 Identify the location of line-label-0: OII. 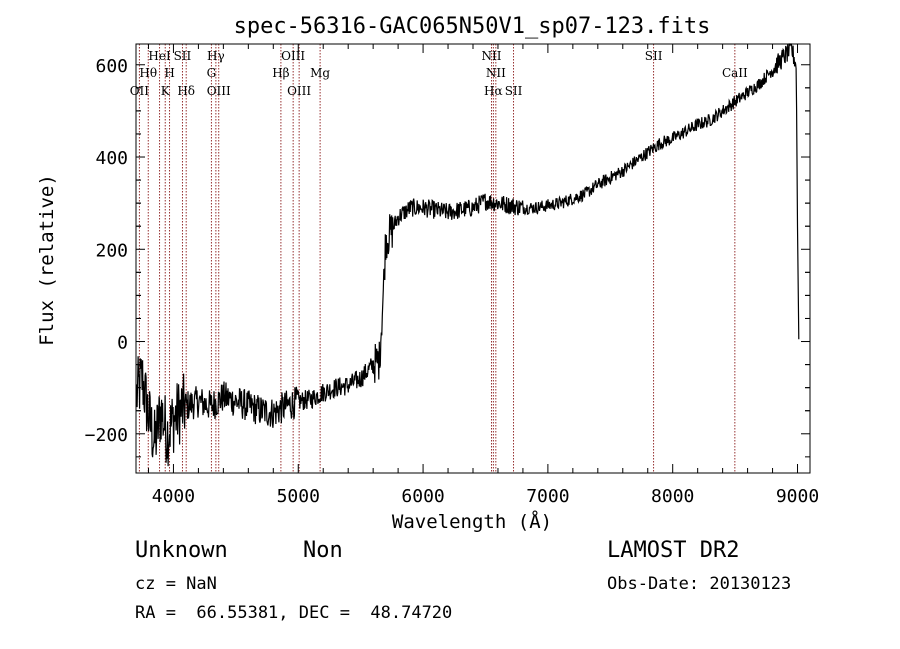
(140, 91).